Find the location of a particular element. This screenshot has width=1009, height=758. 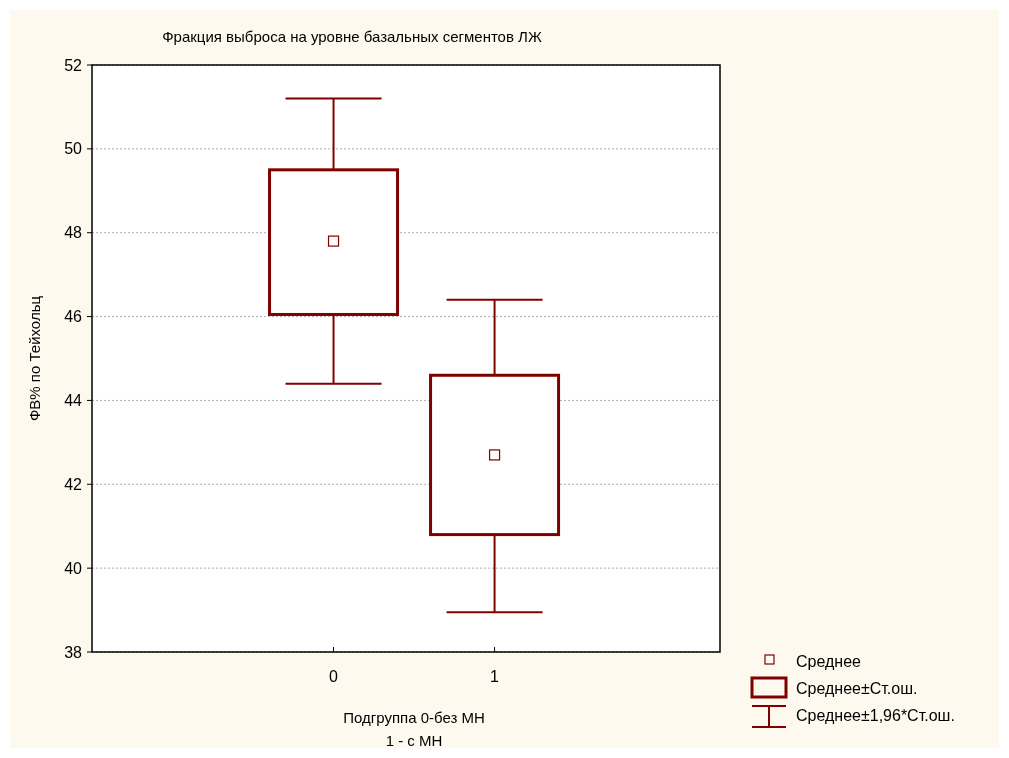

chart-title: Фракция выброса на уровне базальных сегментов ЛЖ is located at coordinates (352, 36).